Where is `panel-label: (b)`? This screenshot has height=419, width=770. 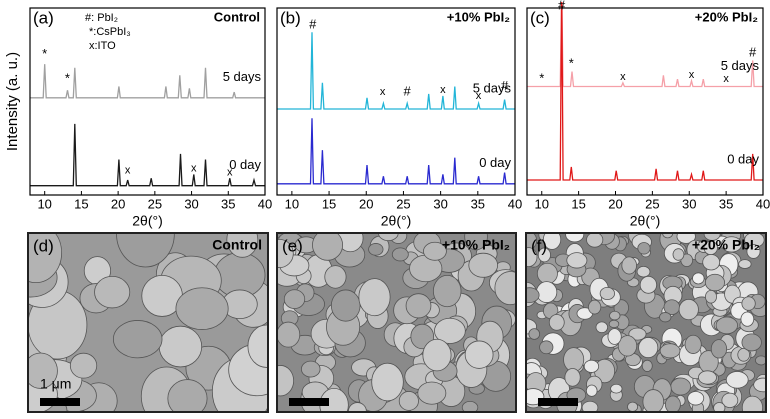 panel-label: (b) is located at coordinates (290, 17).